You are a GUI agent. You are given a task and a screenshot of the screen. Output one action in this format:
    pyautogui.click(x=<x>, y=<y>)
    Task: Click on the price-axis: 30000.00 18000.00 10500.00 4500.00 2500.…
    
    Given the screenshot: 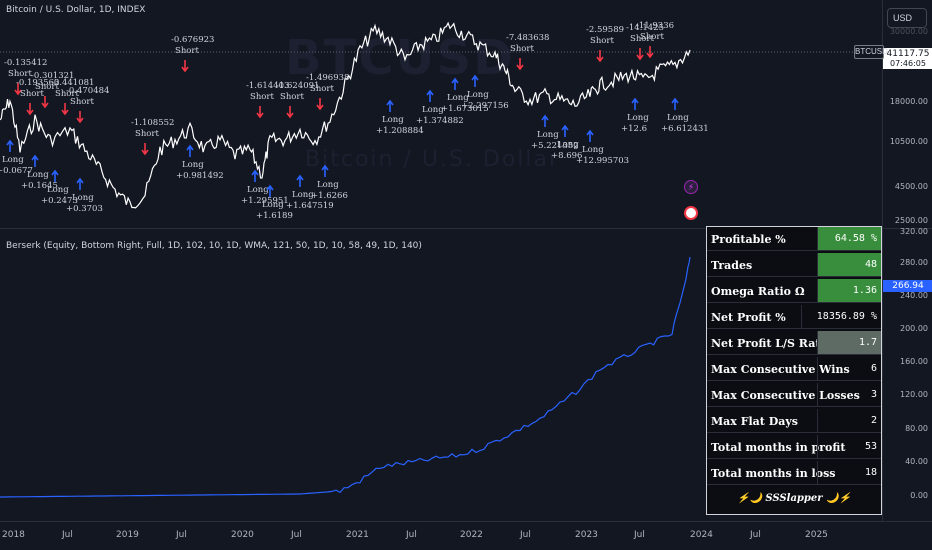 What is the action you would take?
    pyautogui.click(x=907, y=114)
    